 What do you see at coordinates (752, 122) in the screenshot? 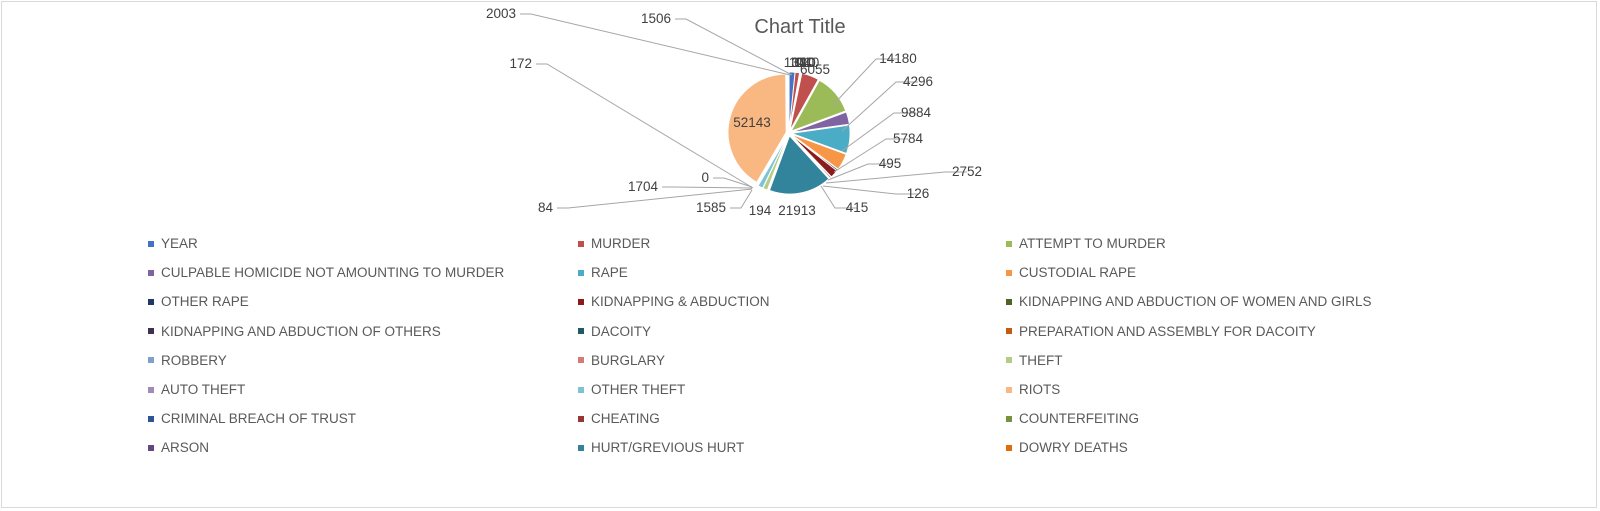
I see `data-label: 52143` at bounding box center [752, 122].